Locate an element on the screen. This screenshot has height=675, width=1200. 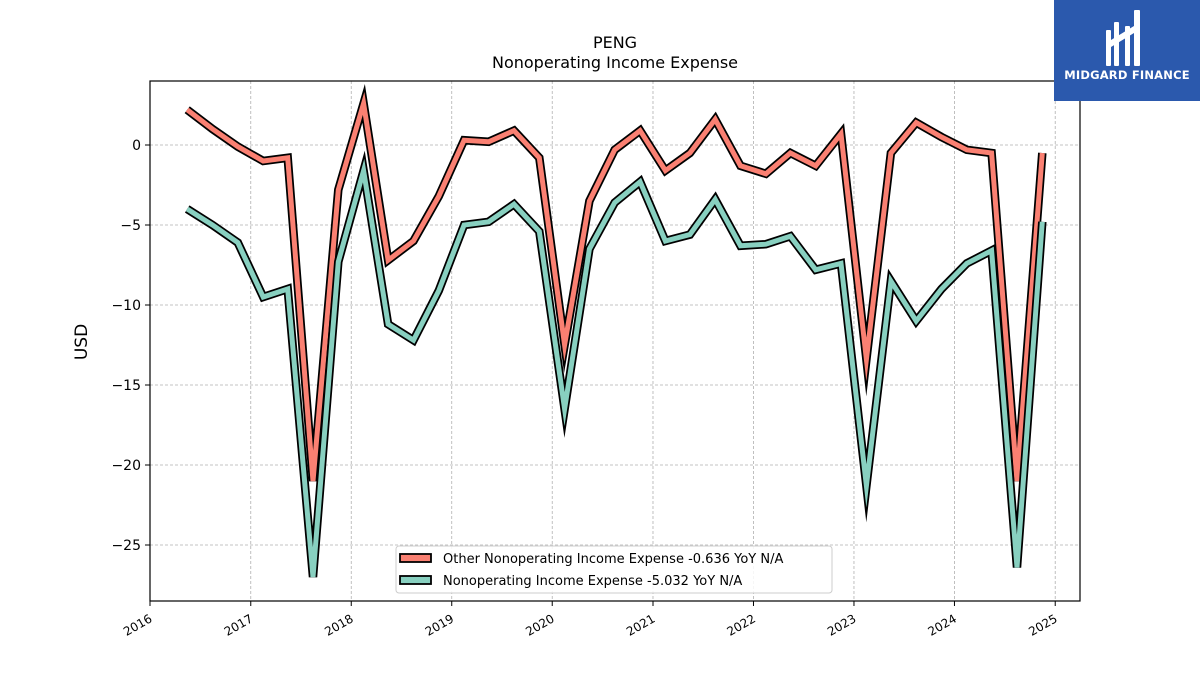
brand-logo: MIDGARD FINANCE is located at coordinates (1127, 50).